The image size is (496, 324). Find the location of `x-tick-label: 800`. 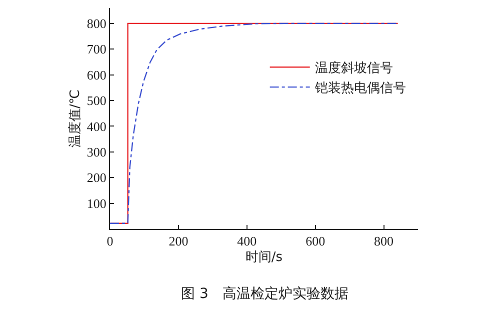

x-tick-label: 800 is located at coordinates (384, 241).